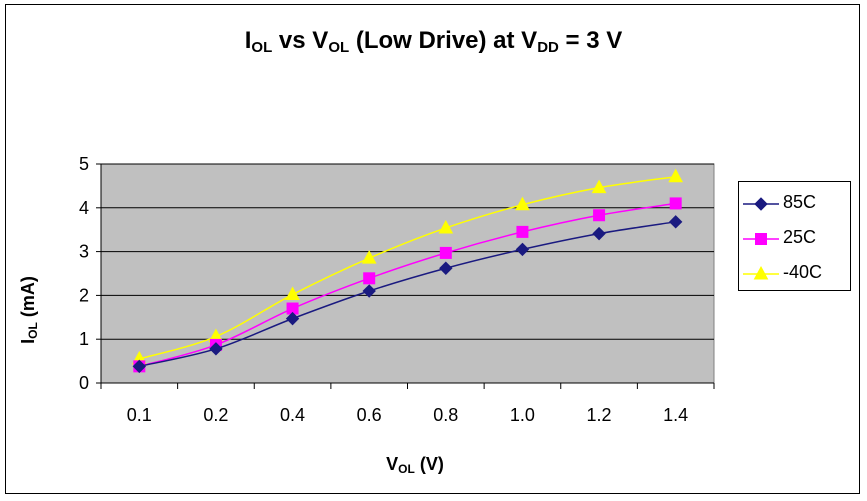  Describe the element at coordinates (33, 330) in the screenshot. I see `y-label-sub: OL` at that location.